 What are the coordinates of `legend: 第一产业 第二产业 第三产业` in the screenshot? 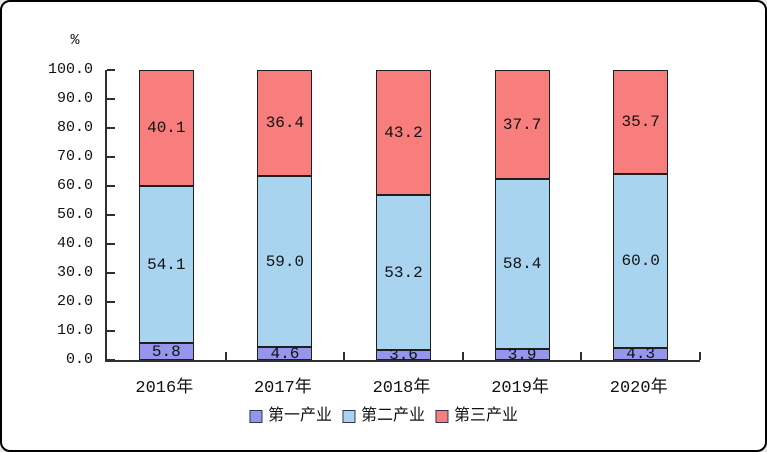 It's located at (383, 416).